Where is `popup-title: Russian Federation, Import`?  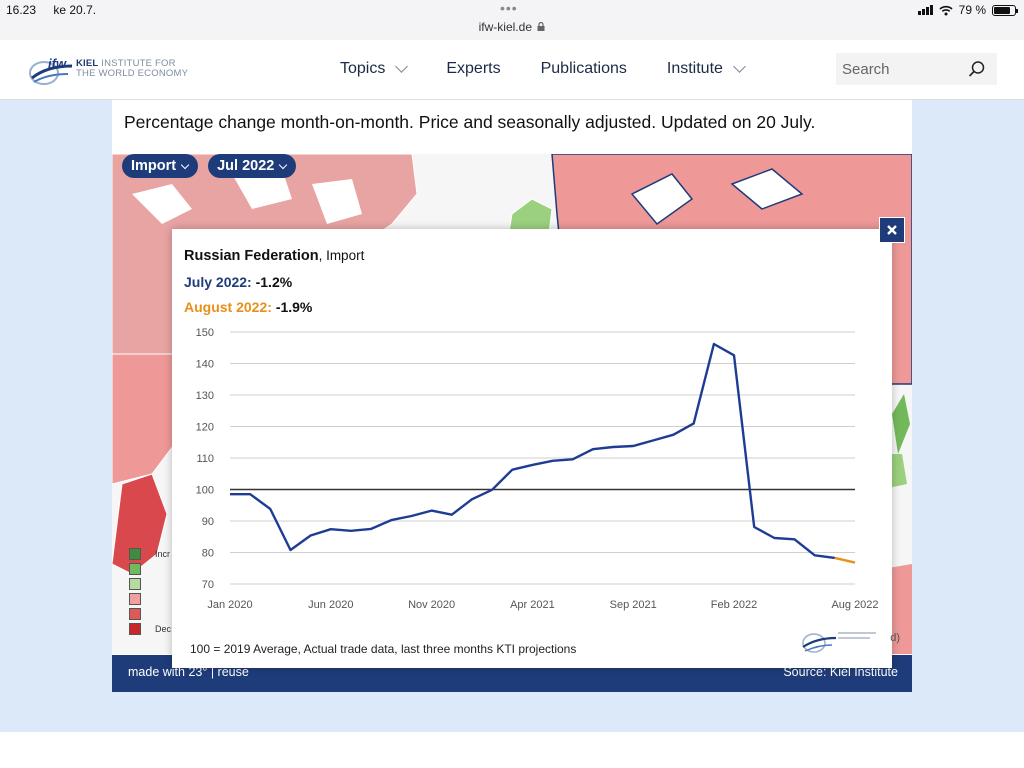
popup-title: Russian Federation, Import is located at coordinates (274, 256).